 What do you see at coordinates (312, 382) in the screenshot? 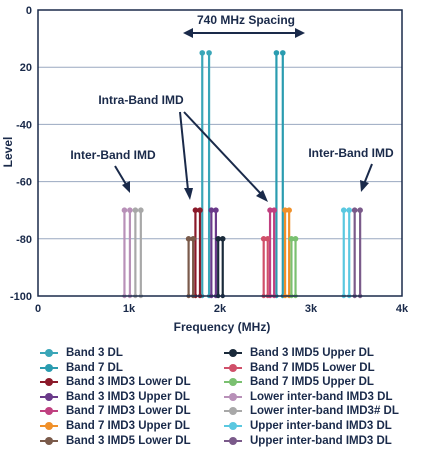
I see `legend-label: Band 7 IMD5 Upper DL` at bounding box center [312, 382].